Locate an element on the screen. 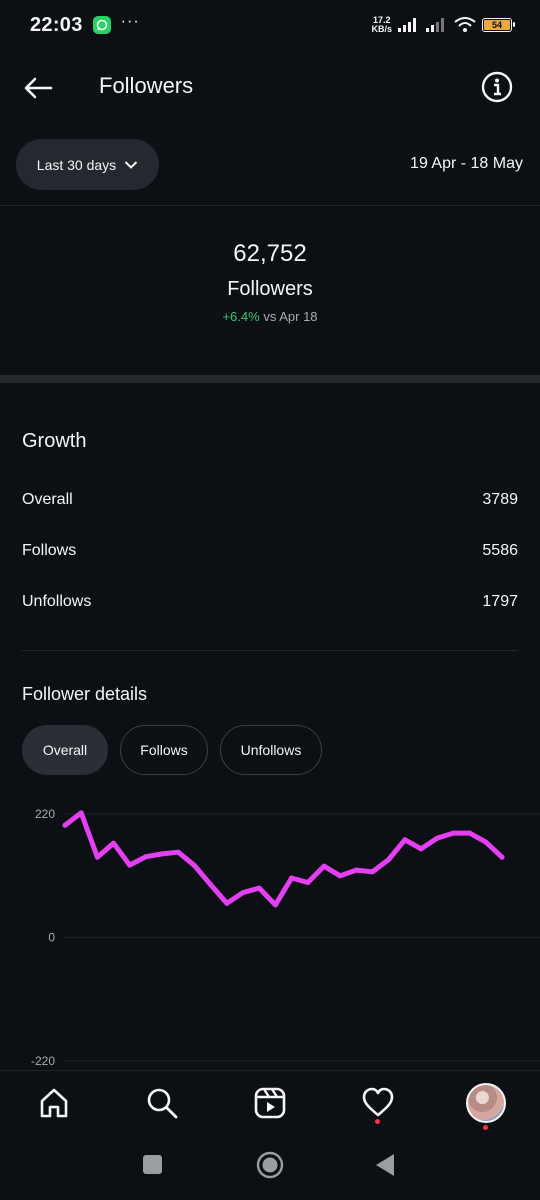 The height and width of the screenshot is (1200, 540). nav-search is located at coordinates (162, 1103).